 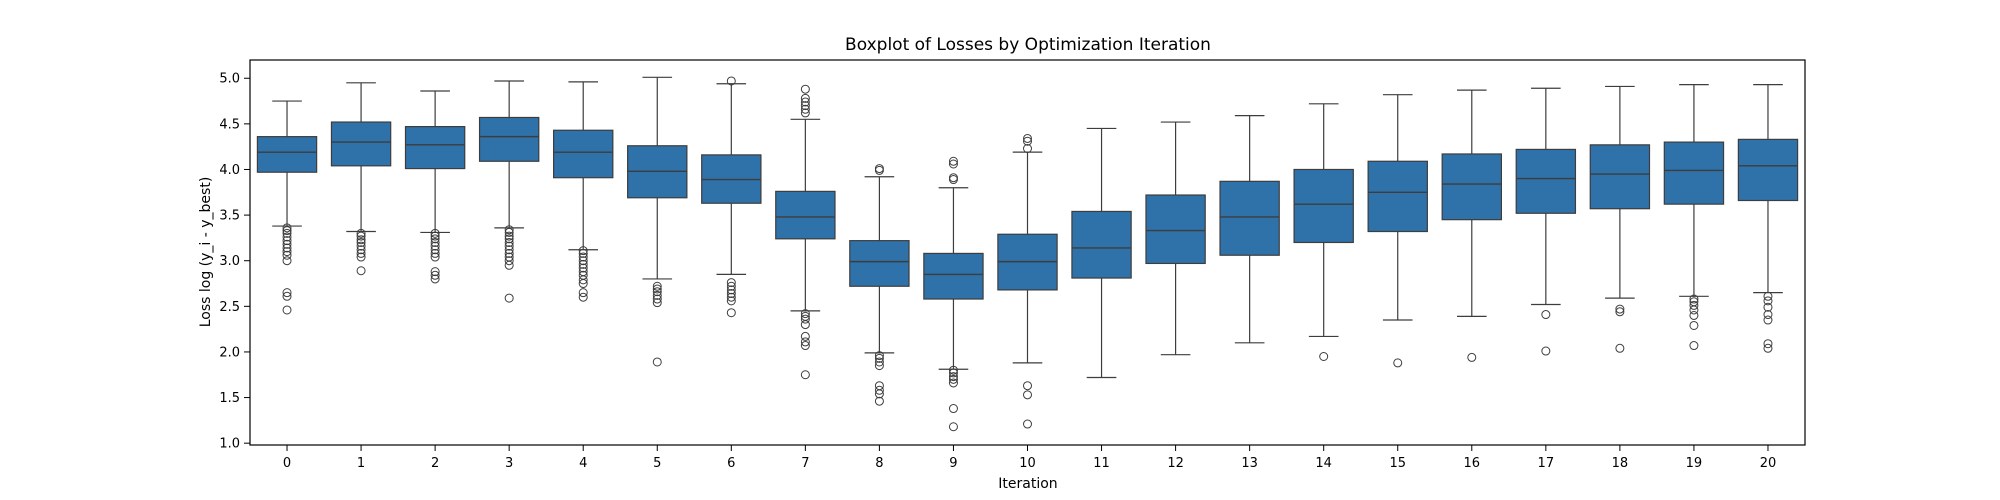 What do you see at coordinates (1027, 484) in the screenshot?
I see `x-axis-label: Iteration` at bounding box center [1027, 484].